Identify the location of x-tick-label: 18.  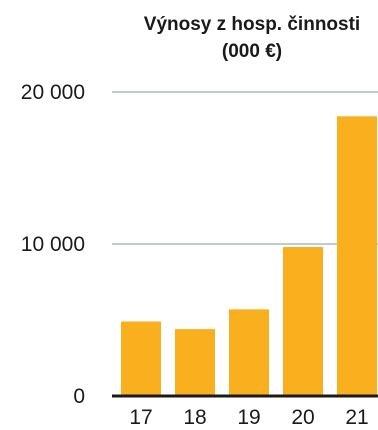
(194, 417).